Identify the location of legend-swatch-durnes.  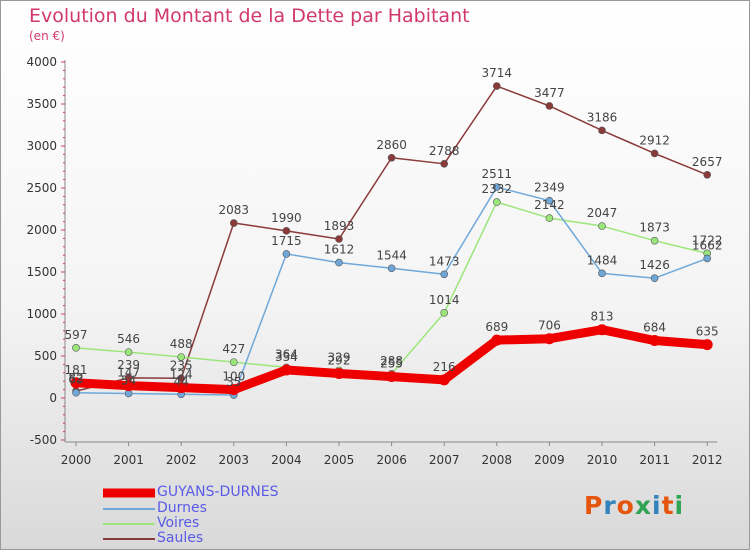
(129, 509).